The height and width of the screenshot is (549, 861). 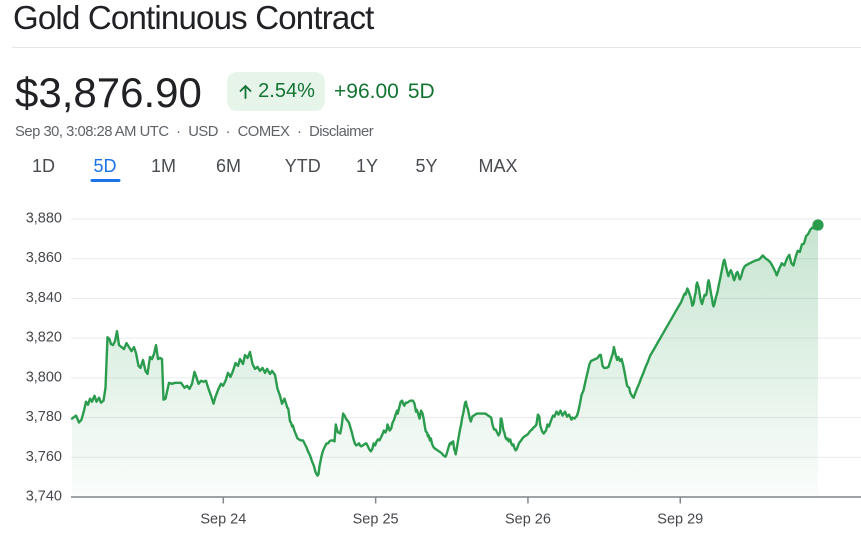 I want to click on tab-max: MAX, so click(x=497, y=166).